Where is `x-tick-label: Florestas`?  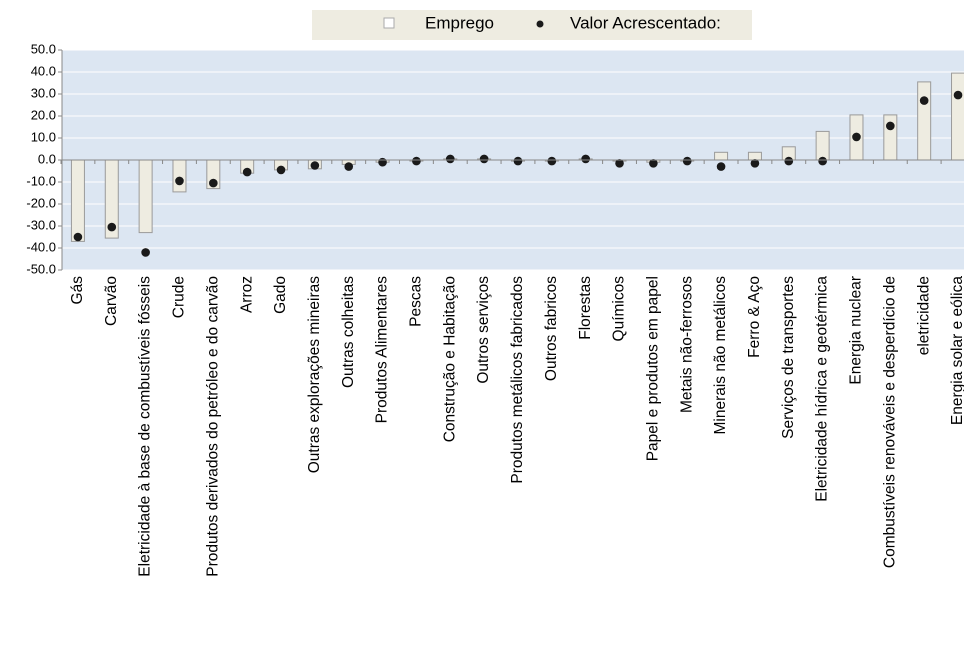 x-tick-label: Florestas is located at coordinates (585, 308).